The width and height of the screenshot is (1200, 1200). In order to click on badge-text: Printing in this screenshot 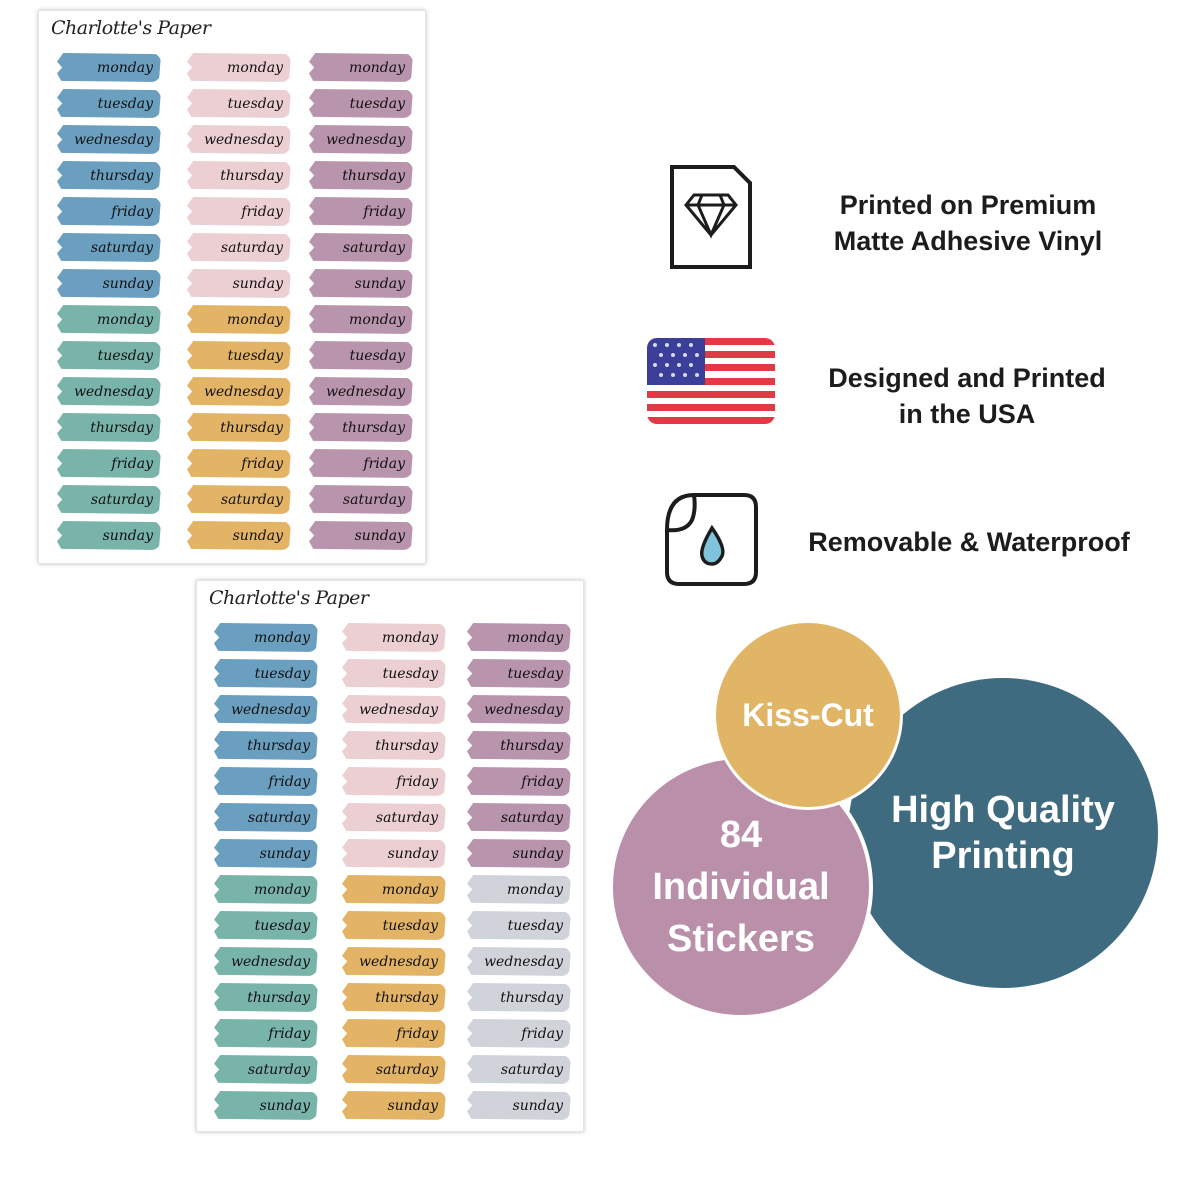, I will do `click(1003, 856)`.